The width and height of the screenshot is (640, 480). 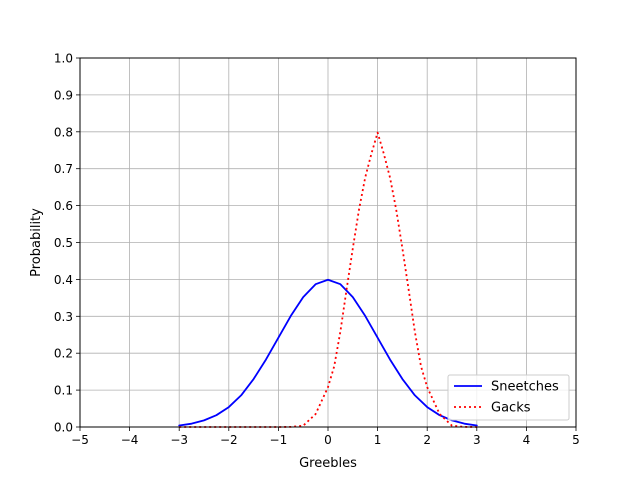 What do you see at coordinates (477, 440) in the screenshot?
I see `x-tick-label: 3` at bounding box center [477, 440].